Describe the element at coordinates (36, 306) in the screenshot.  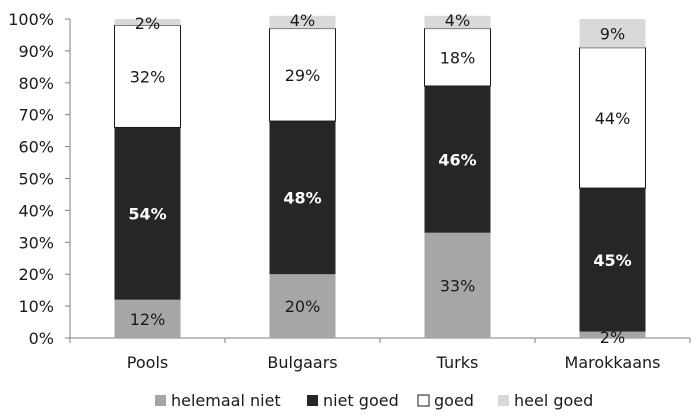
I see `y-tick-label: 10%` at that location.